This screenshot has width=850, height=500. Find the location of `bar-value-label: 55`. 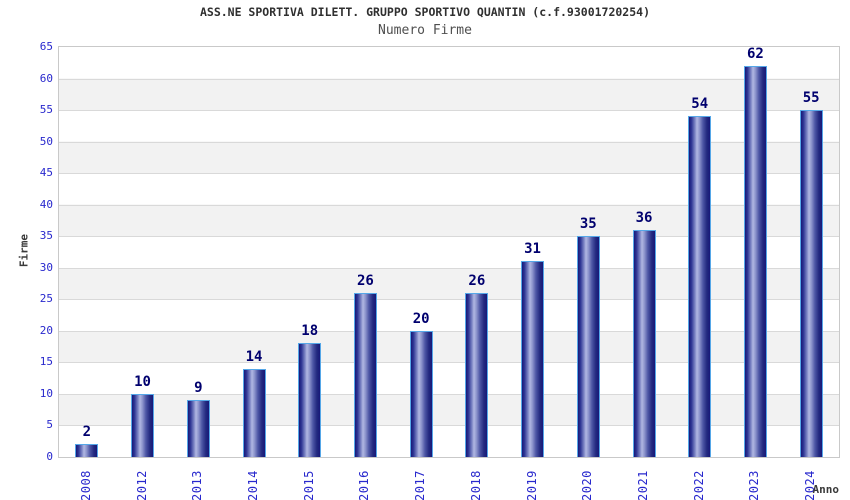

bar-value-label: 55 is located at coordinates (811, 98).